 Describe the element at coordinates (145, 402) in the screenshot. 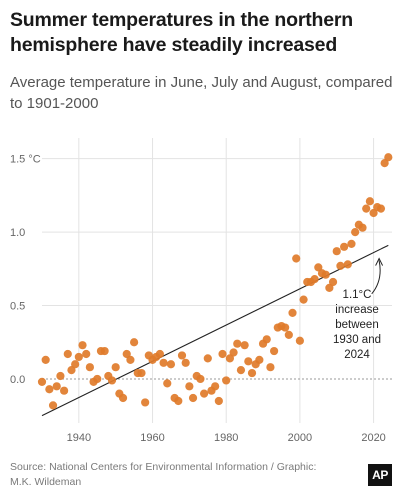

I see `data-point-1958` at that location.